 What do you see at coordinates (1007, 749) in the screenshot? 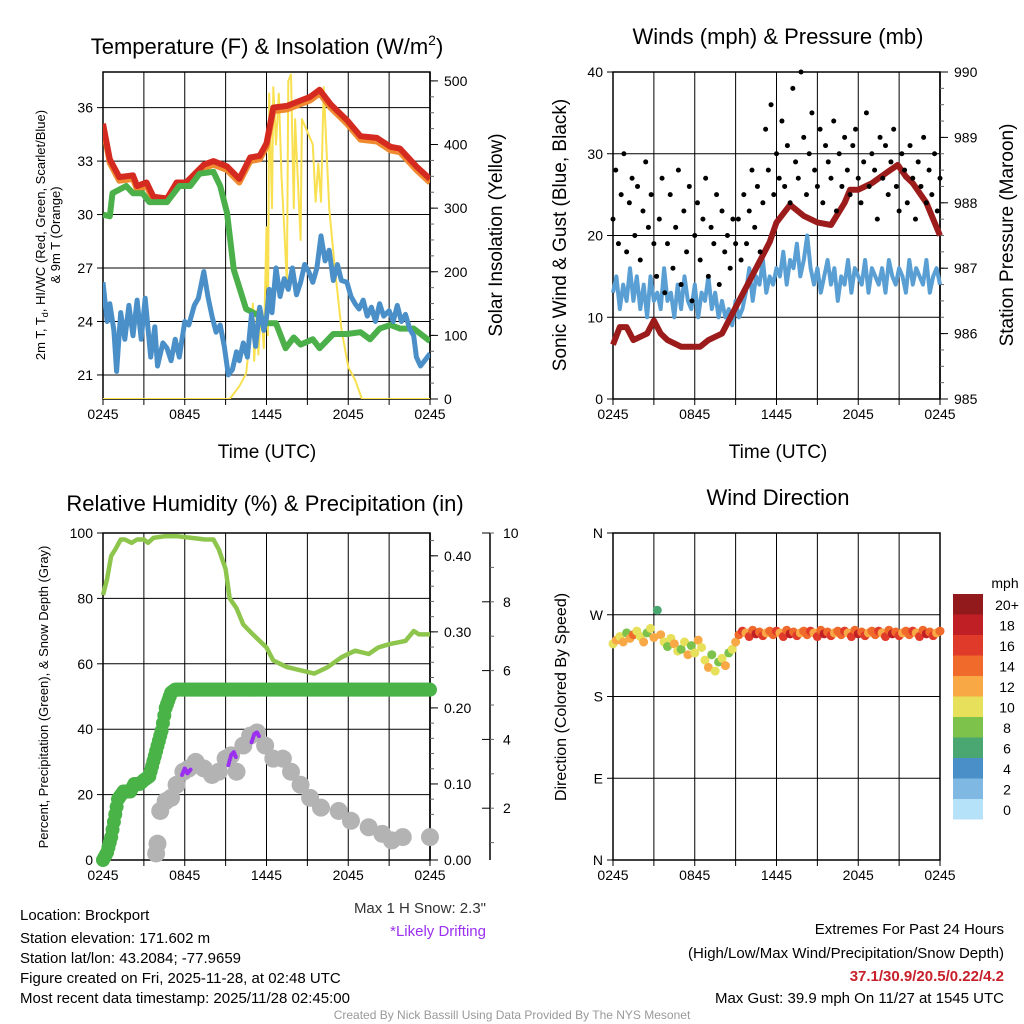
I see `legend-label: 6` at bounding box center [1007, 749].